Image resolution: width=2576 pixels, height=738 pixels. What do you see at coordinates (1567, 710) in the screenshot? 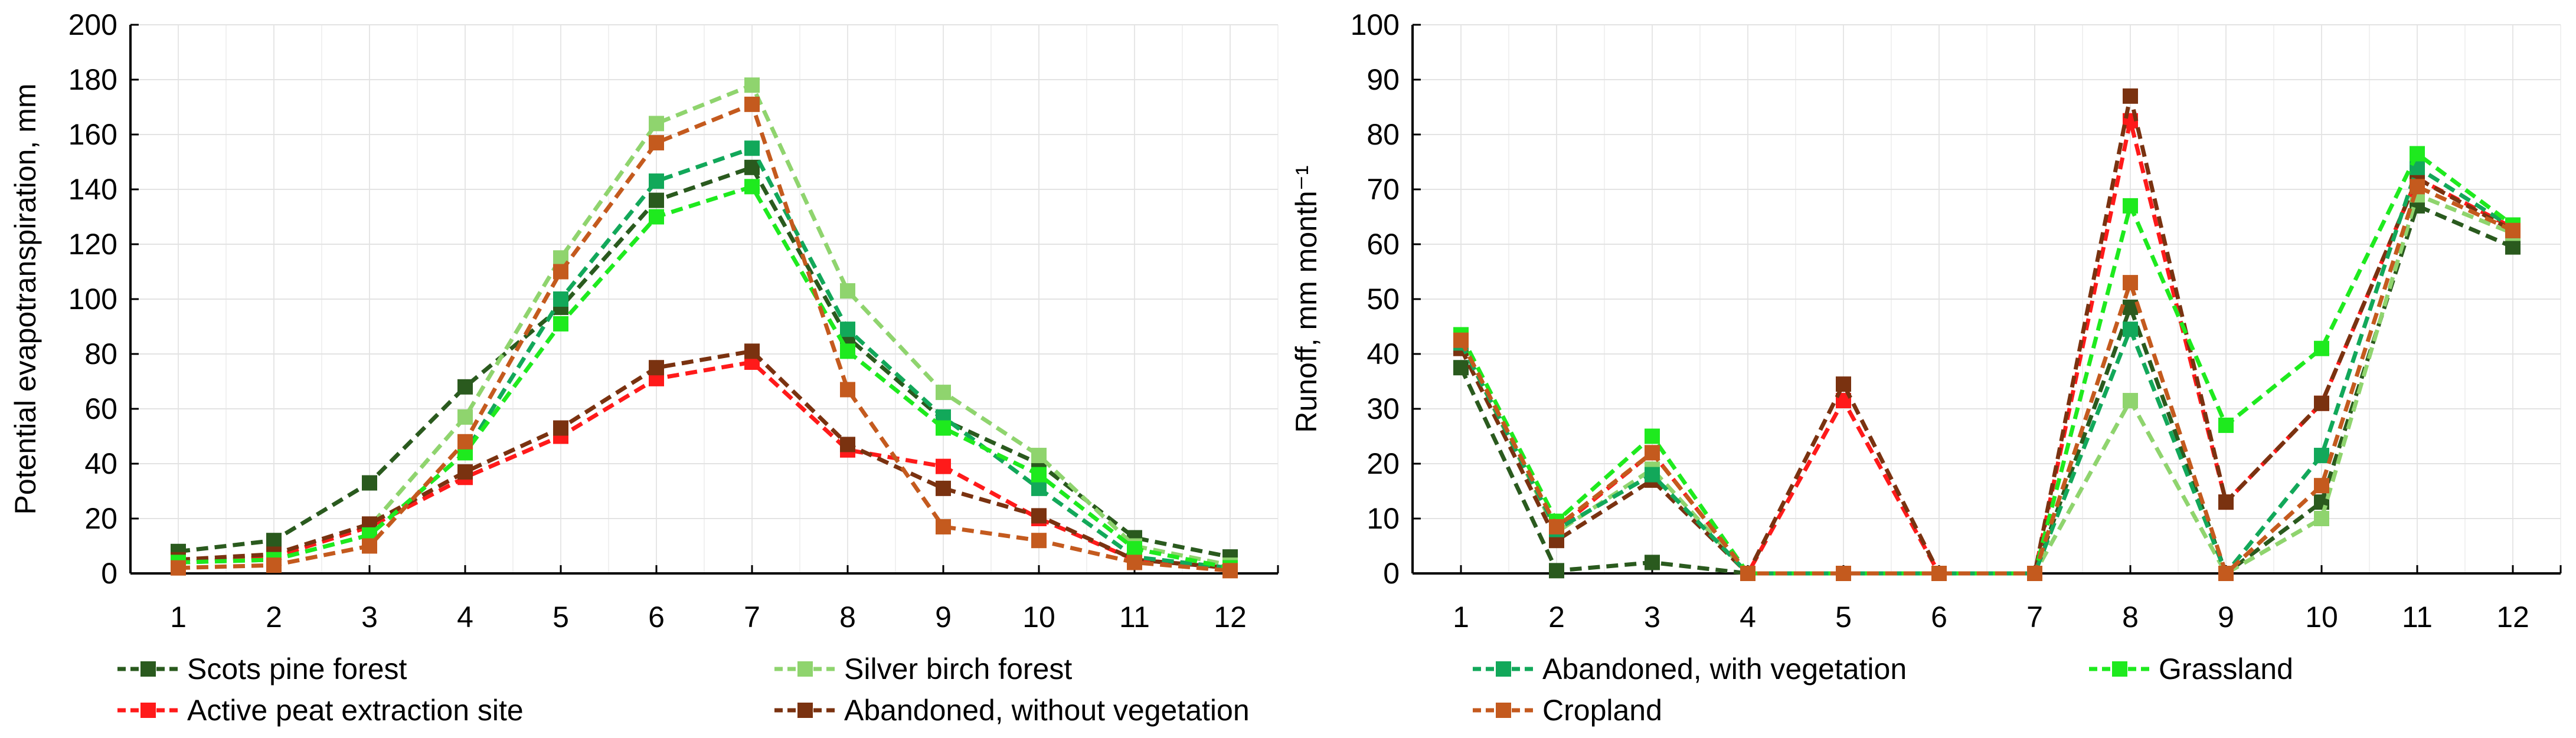
I see `legend-item: Cropland` at bounding box center [1567, 710].